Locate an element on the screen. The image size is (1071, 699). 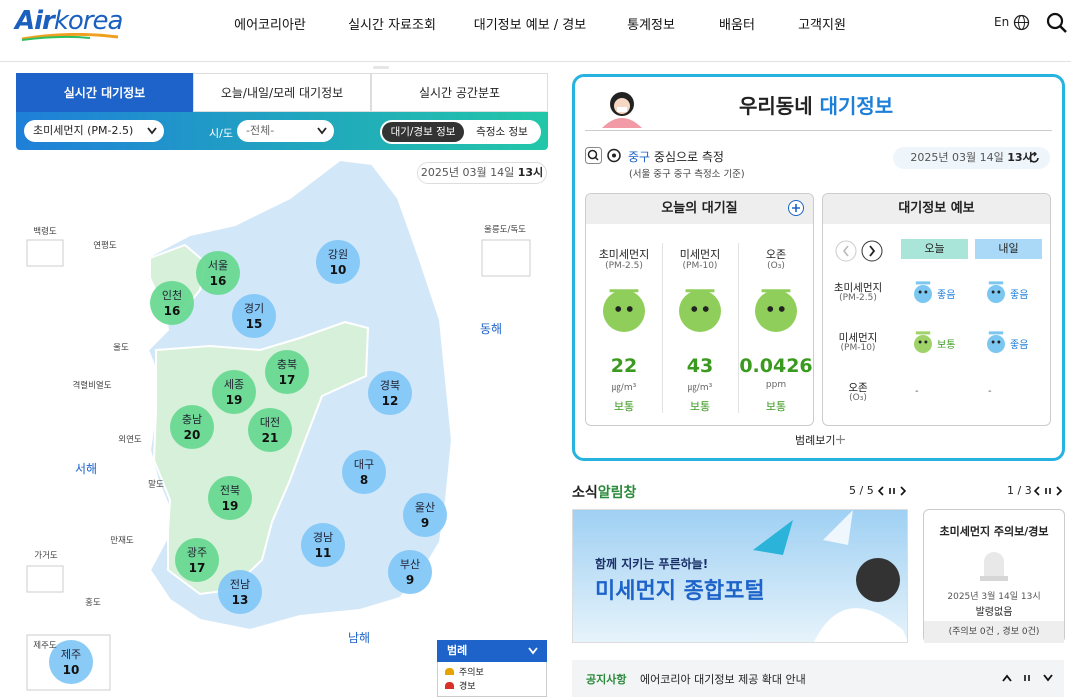
forecast-status: 보통 is located at coordinates (946, 345).